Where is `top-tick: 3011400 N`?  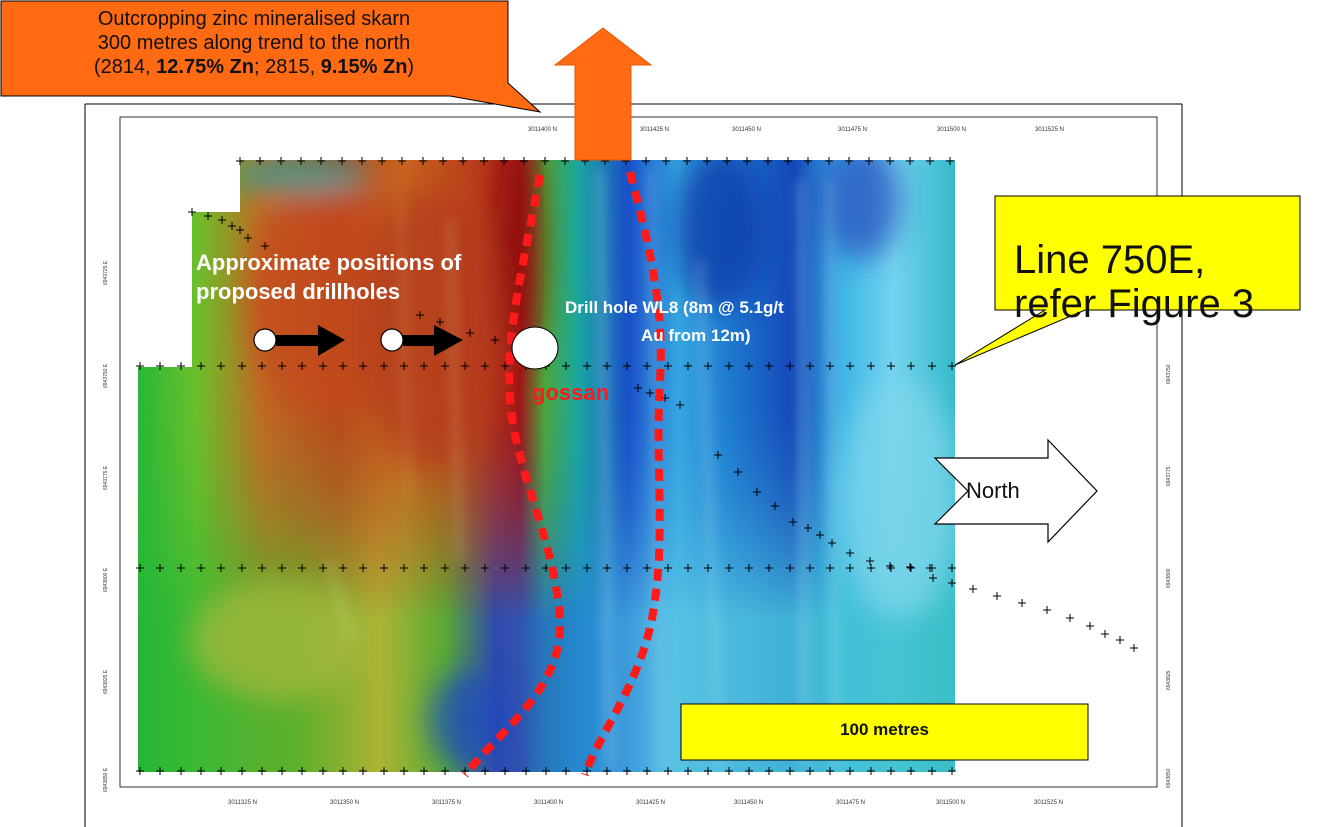
top-tick: 3011400 N is located at coordinates (542, 130).